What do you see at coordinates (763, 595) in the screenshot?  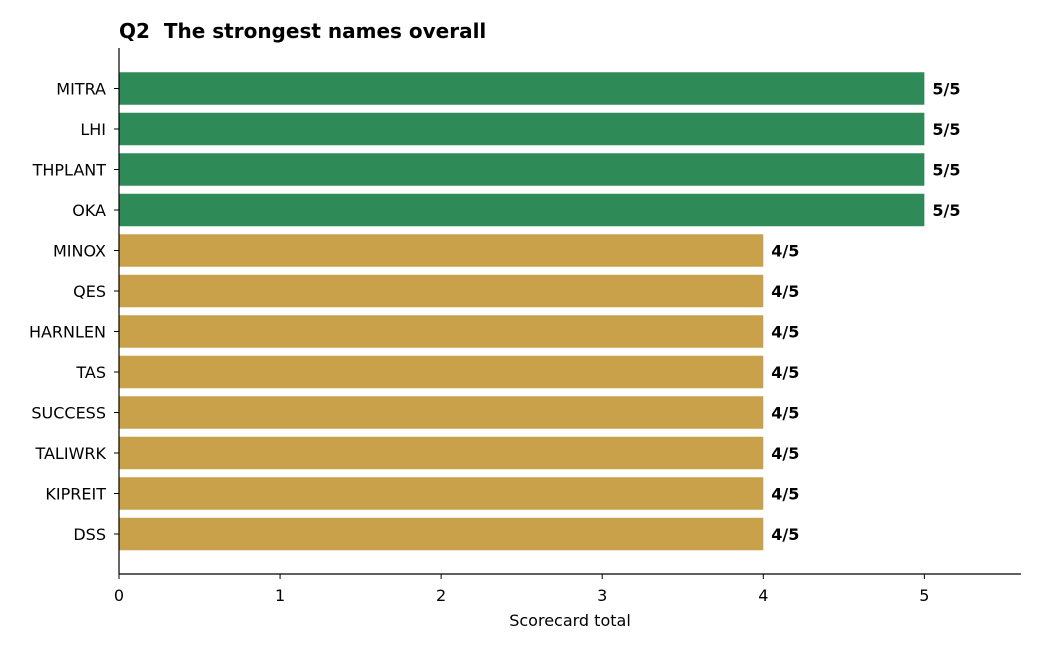 I see `x-tick-label: 4` at bounding box center [763, 595].